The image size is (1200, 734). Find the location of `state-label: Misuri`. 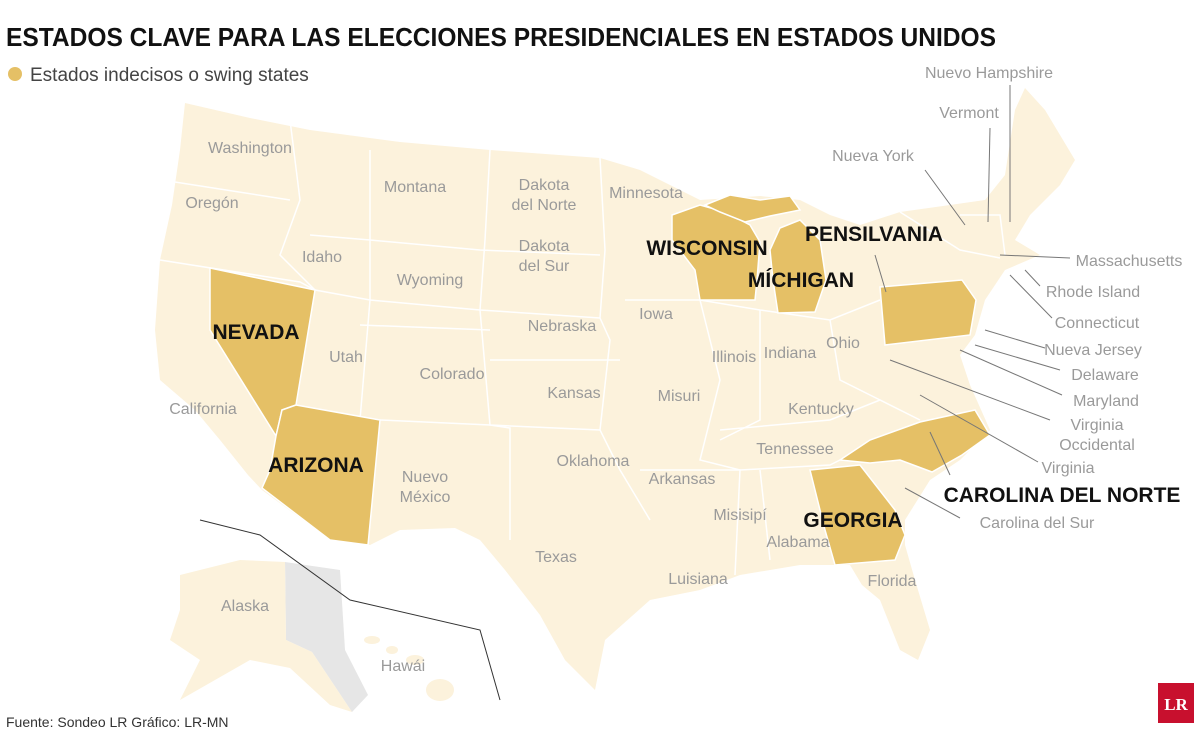

state-label: Misuri is located at coordinates (679, 396).